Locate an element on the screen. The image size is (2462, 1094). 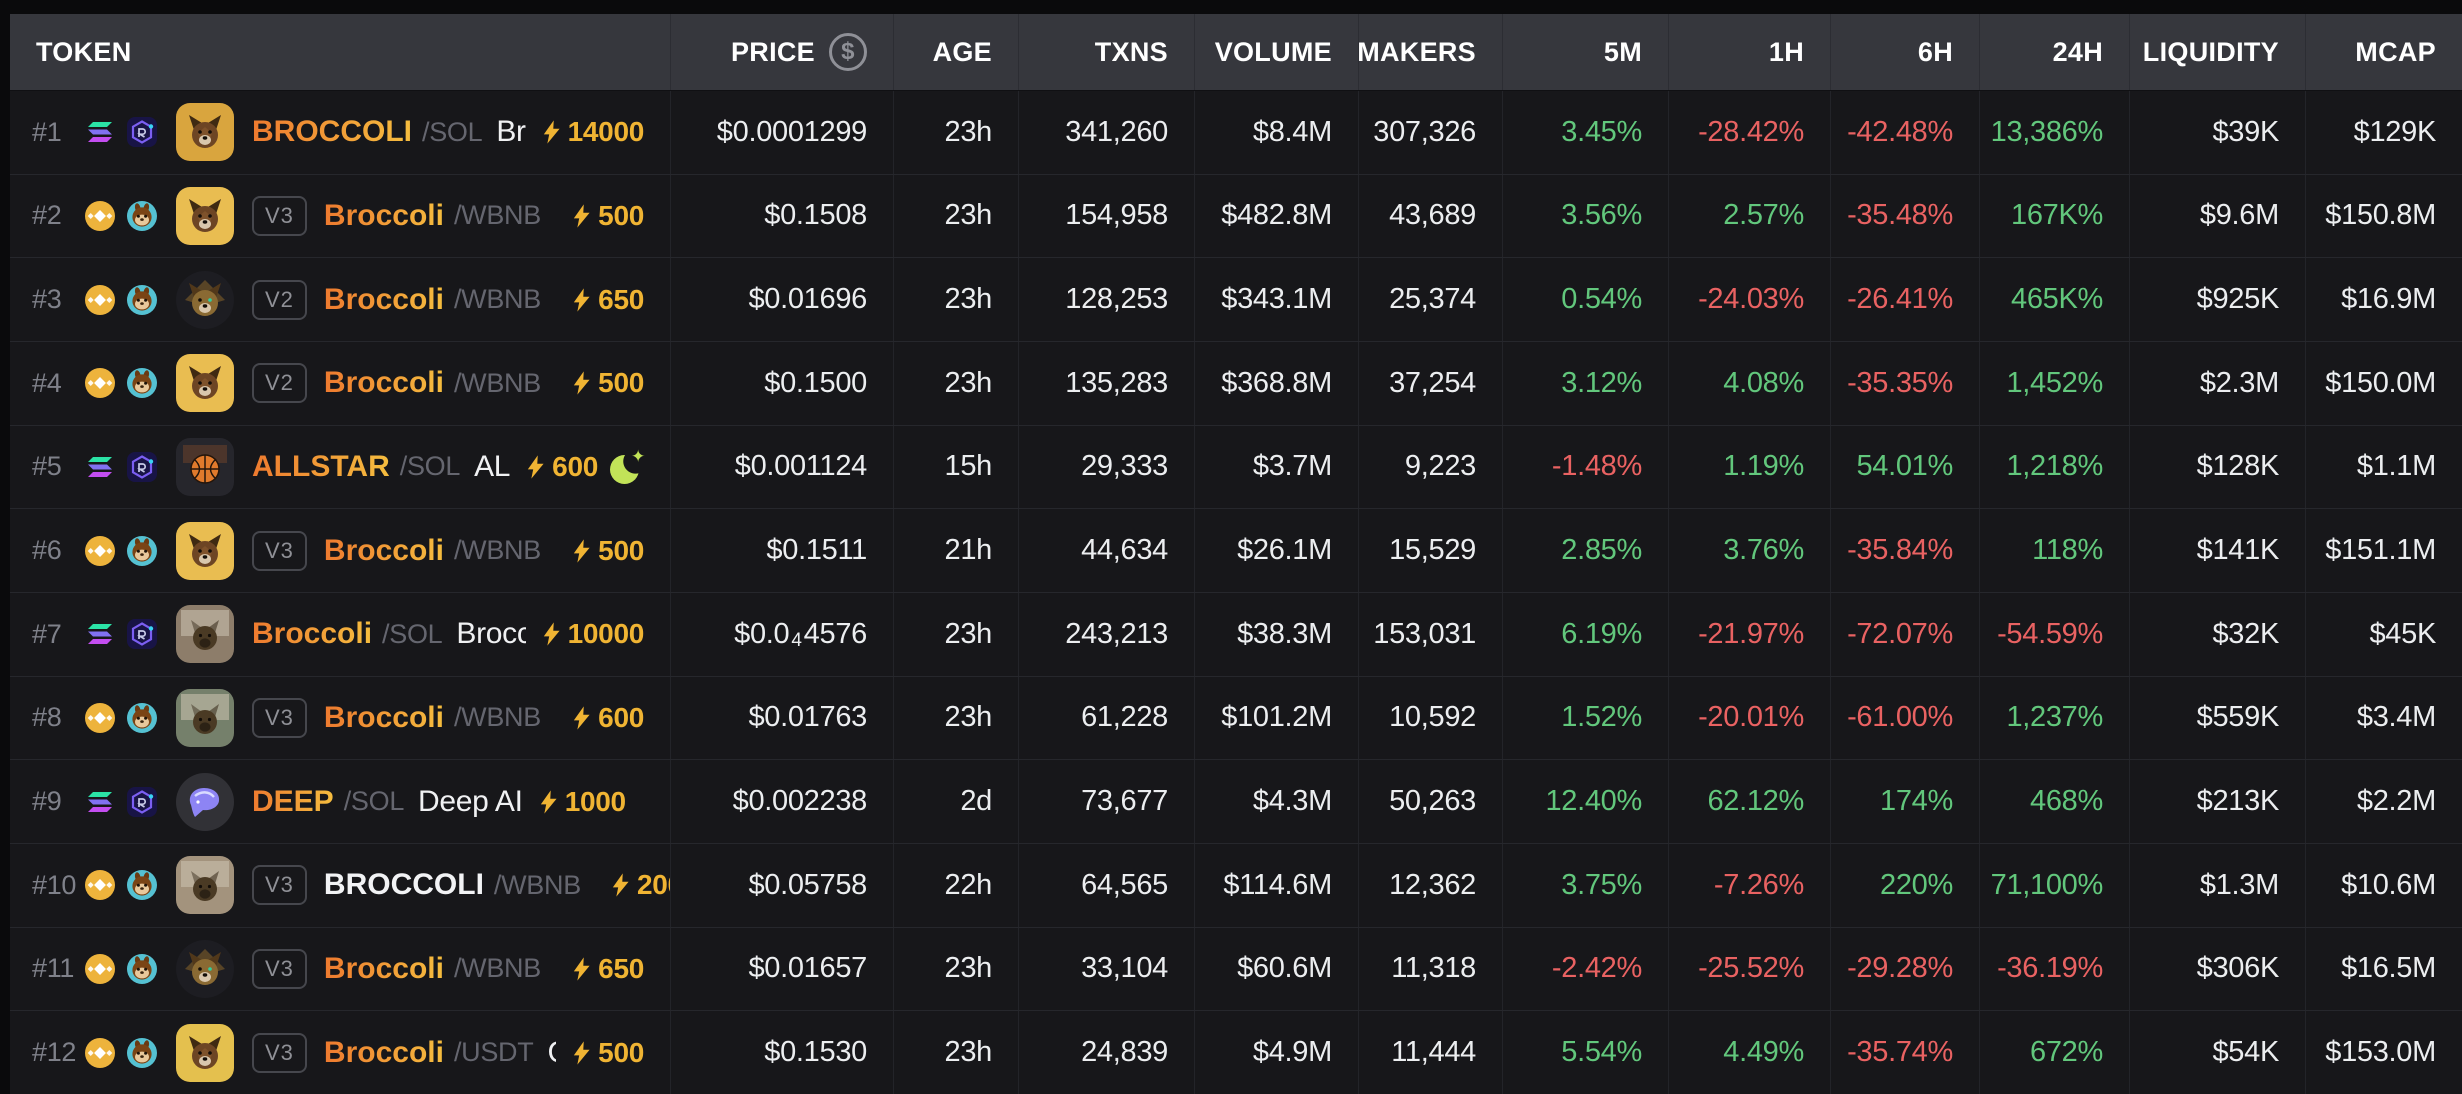
makers-cell: 307,326 is located at coordinates (1430, 132).